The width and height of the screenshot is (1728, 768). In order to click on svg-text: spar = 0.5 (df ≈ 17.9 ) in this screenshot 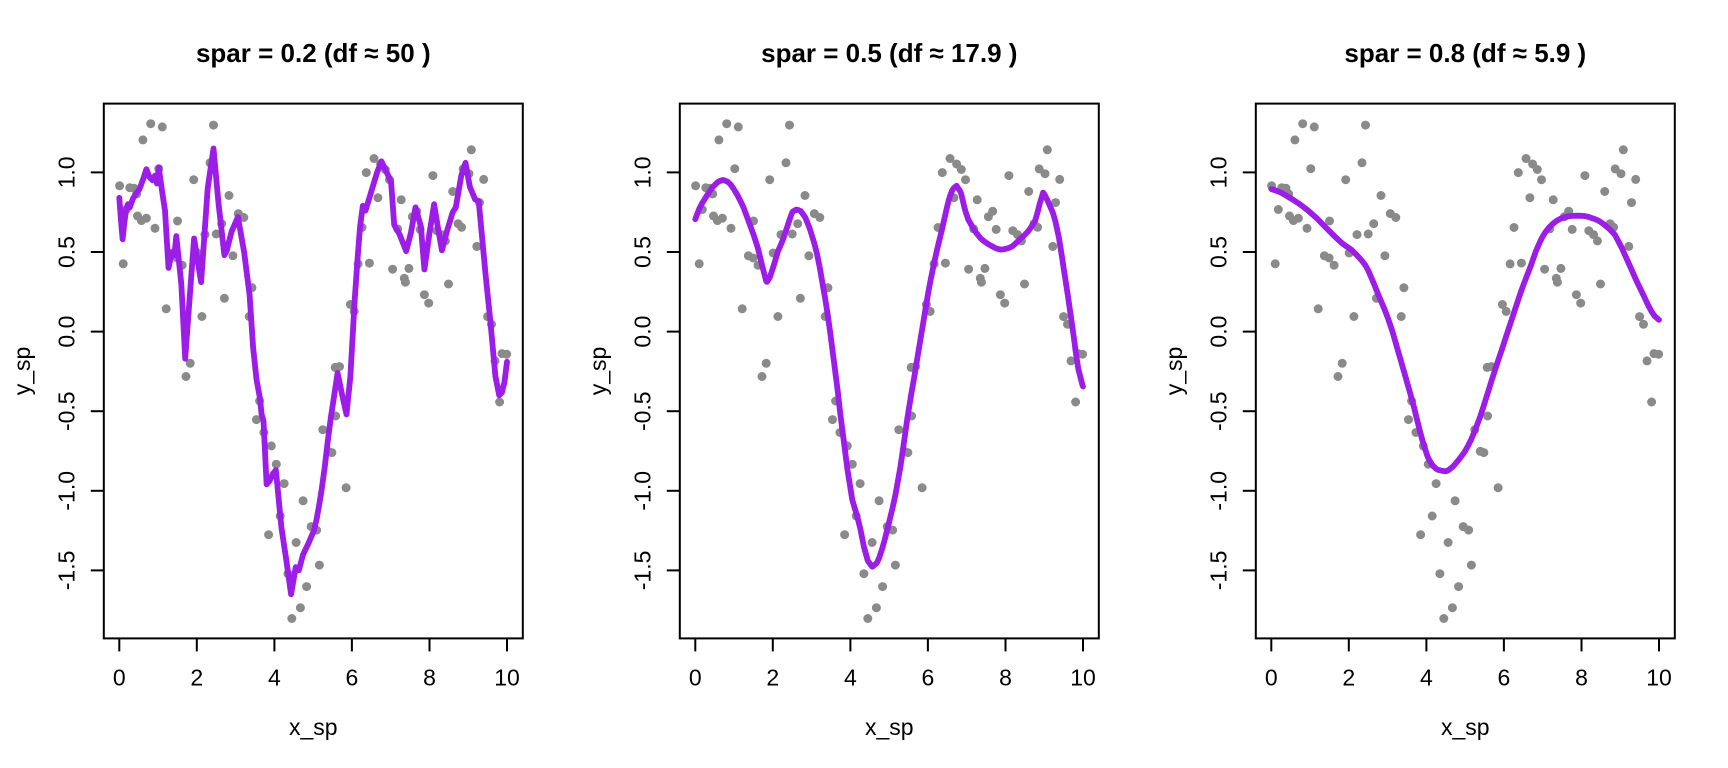, I will do `click(889, 53)`.